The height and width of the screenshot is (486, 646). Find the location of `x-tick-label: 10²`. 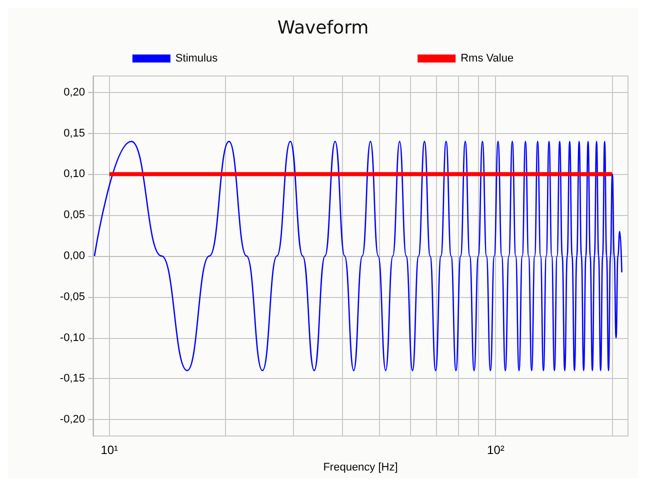

x-tick-label: 10² is located at coordinates (495, 450).